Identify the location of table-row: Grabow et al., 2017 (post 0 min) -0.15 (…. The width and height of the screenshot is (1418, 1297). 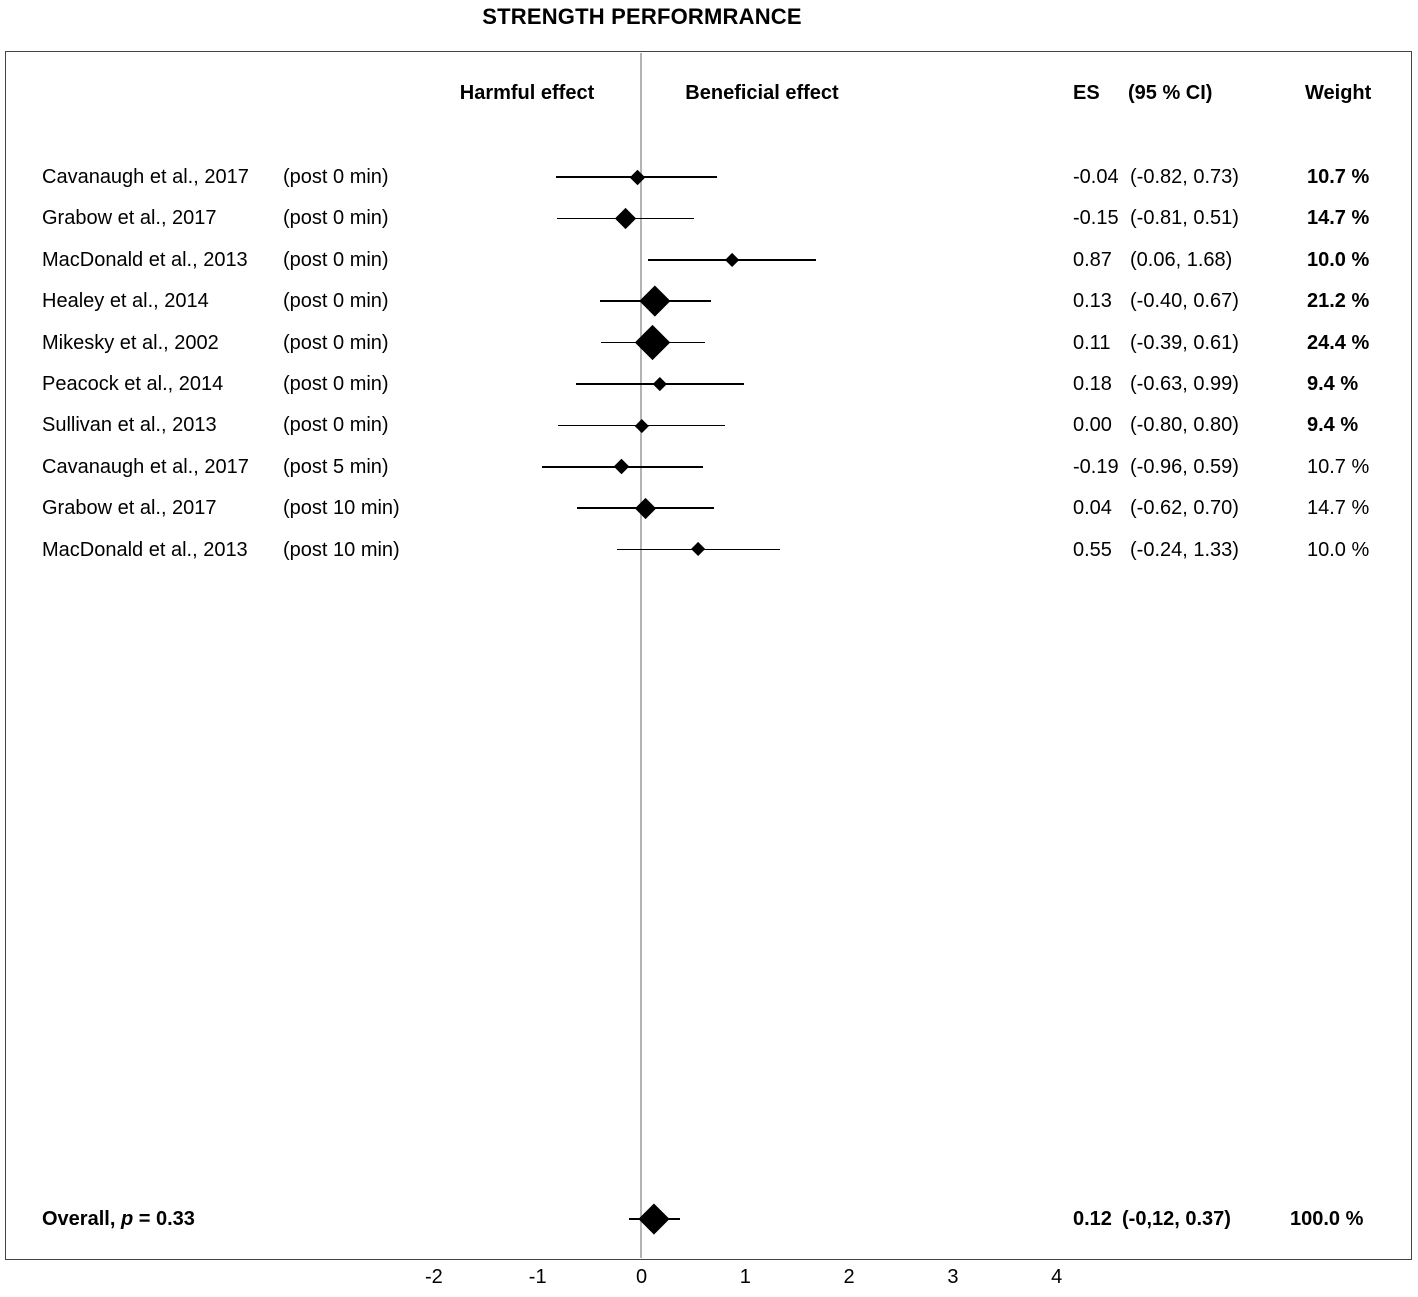
(709, 218).